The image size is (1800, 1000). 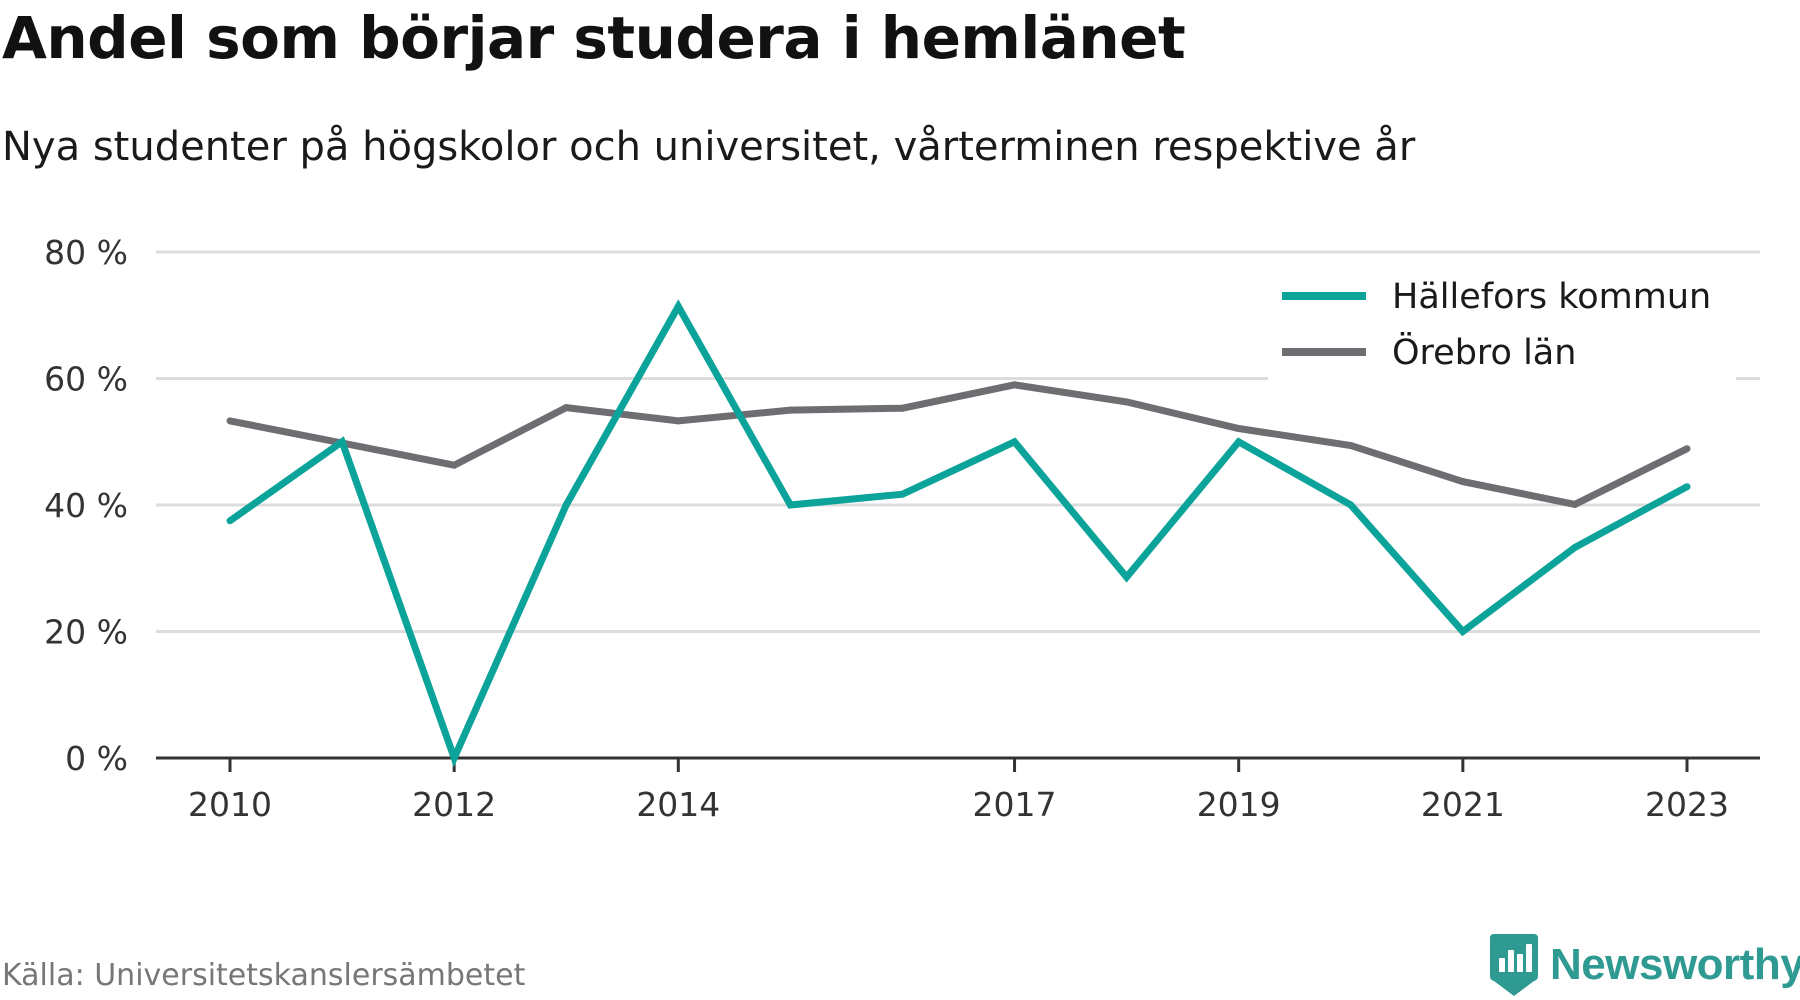 What do you see at coordinates (454, 804) in the screenshot?
I see `x-tick-label: 2012` at bounding box center [454, 804].